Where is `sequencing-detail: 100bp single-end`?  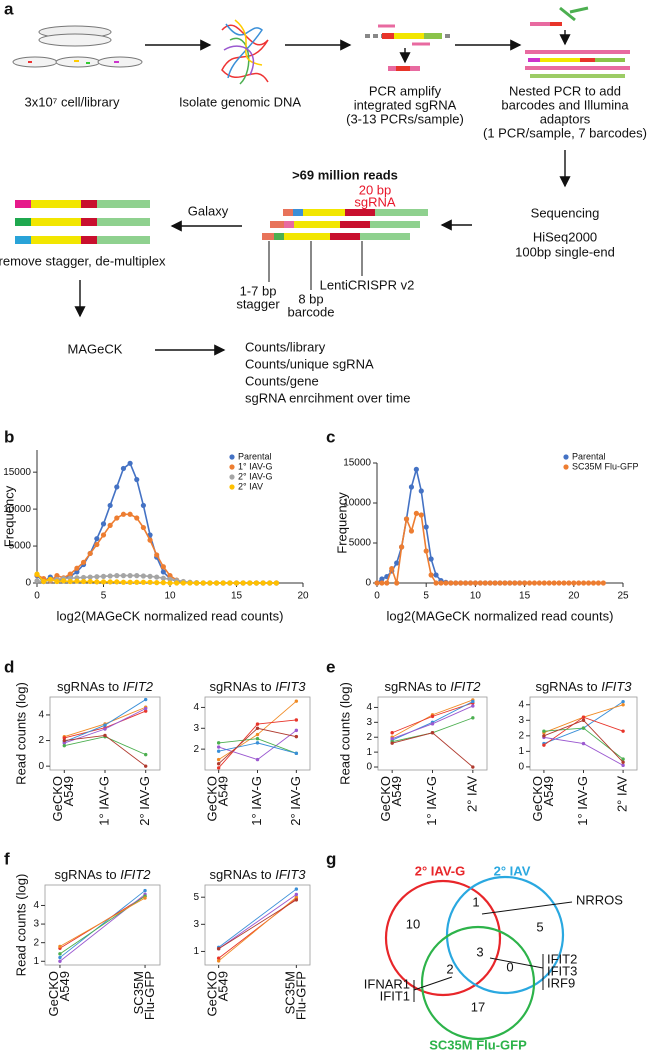 sequencing-detail: 100bp single-end is located at coordinates (565, 251).